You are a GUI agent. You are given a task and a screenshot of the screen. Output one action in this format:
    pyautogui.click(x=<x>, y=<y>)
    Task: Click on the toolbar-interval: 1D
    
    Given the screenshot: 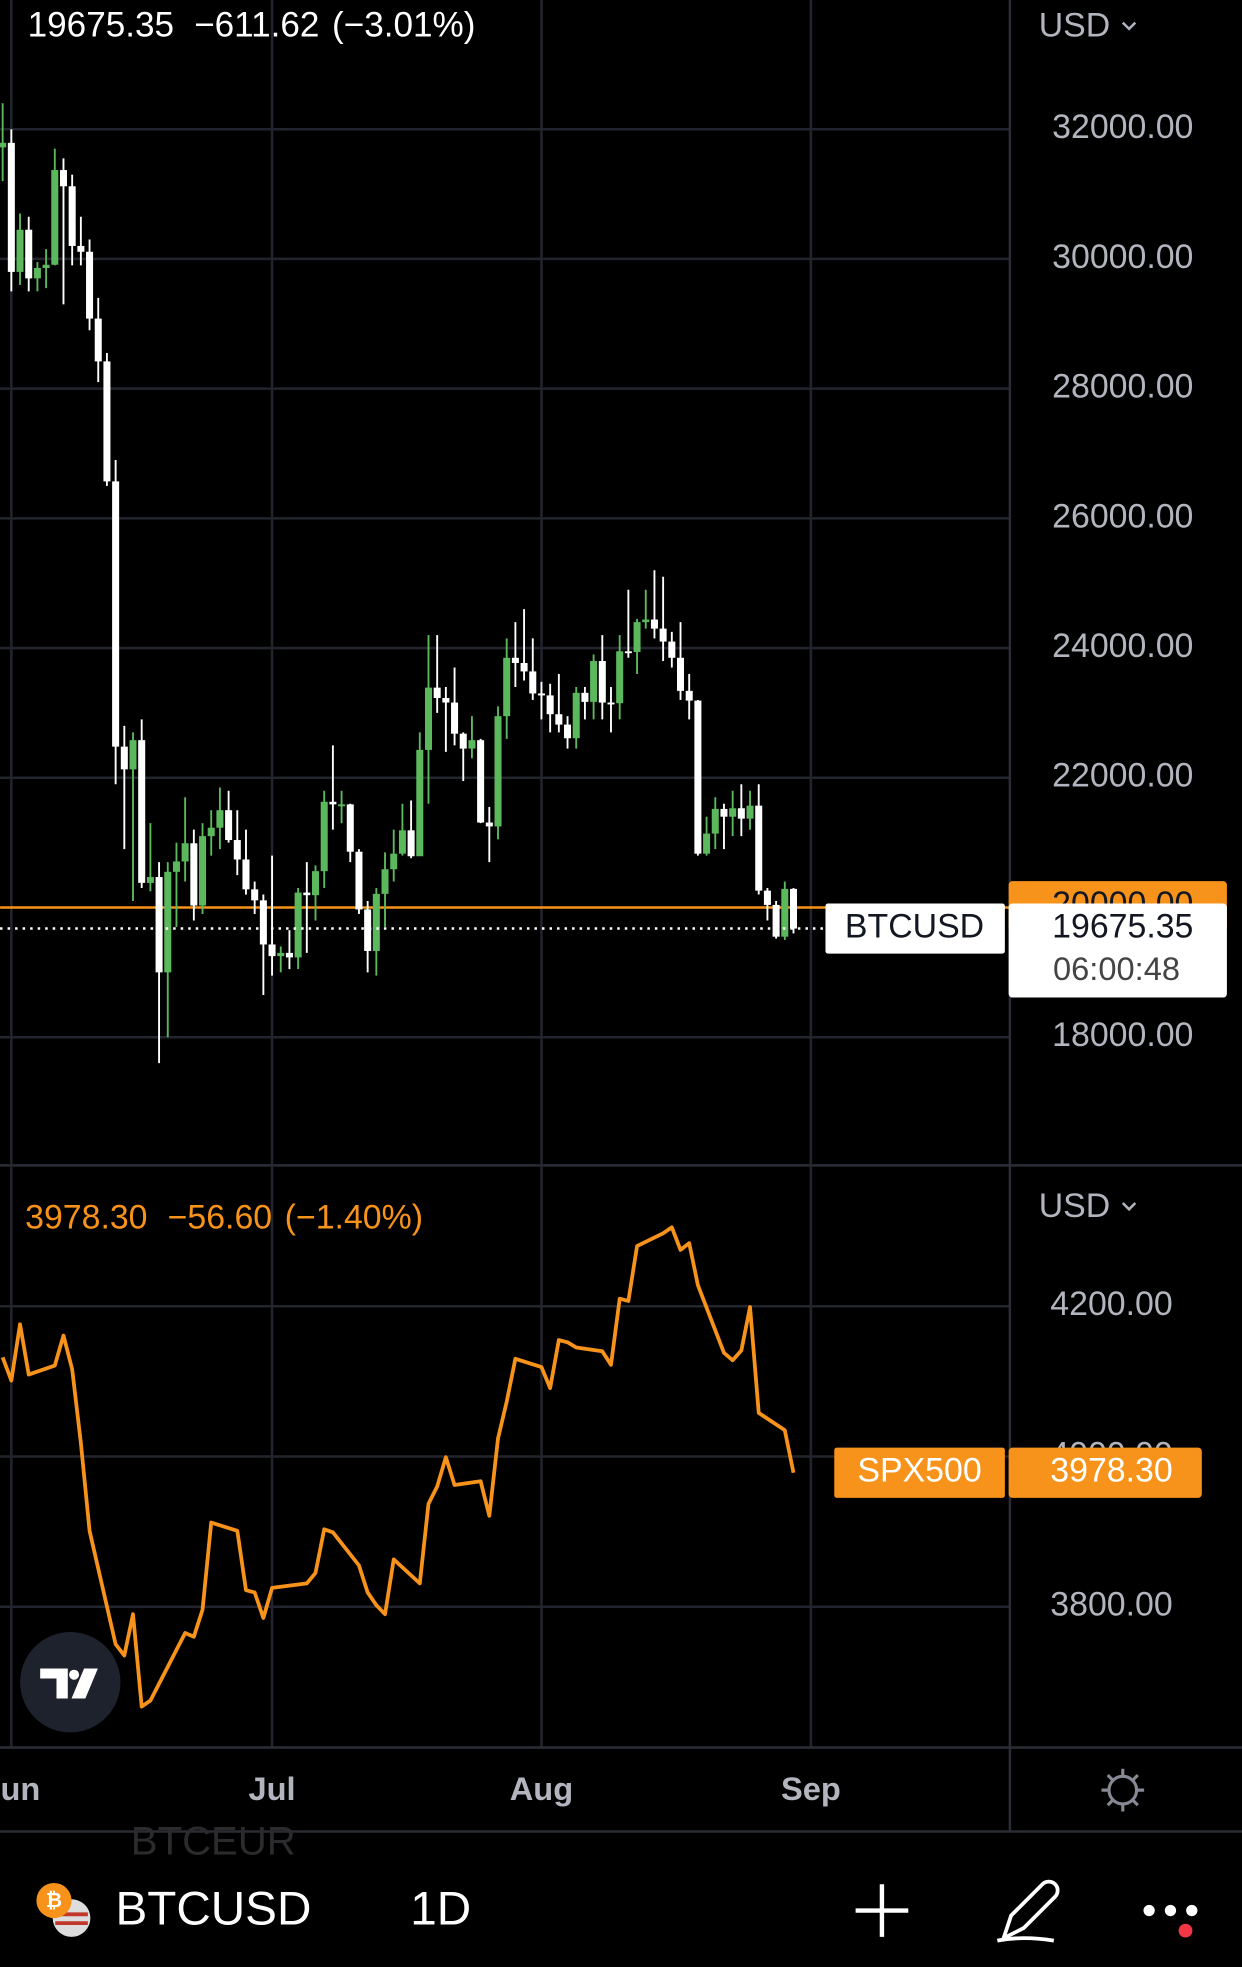 What is the action you would take?
    pyautogui.click(x=440, y=1908)
    